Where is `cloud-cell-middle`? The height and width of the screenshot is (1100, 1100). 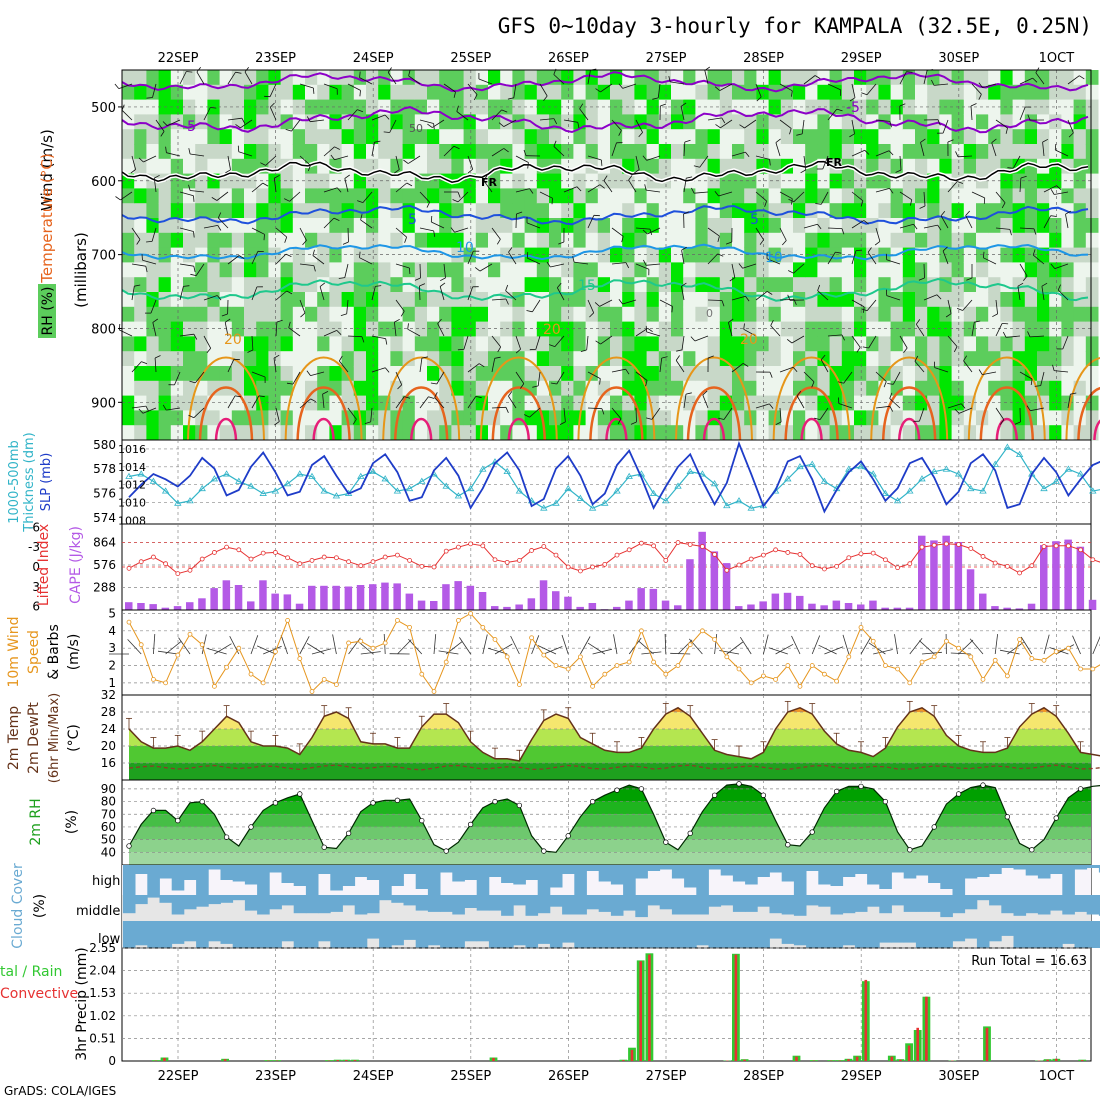 cloud-cell-middle is located at coordinates (361, 905).